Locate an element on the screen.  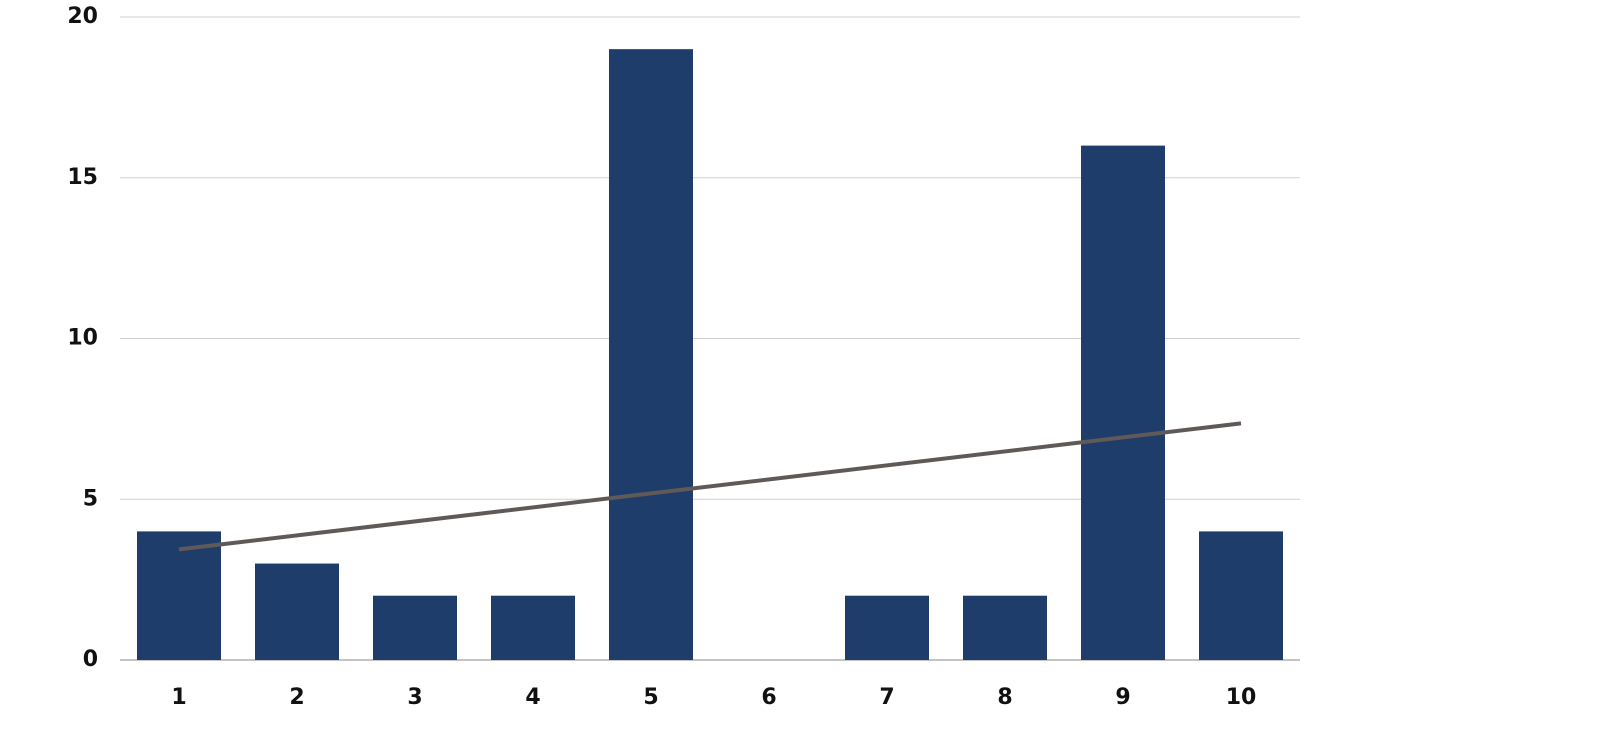
x-tick-label: 1 is located at coordinates (178, 697).